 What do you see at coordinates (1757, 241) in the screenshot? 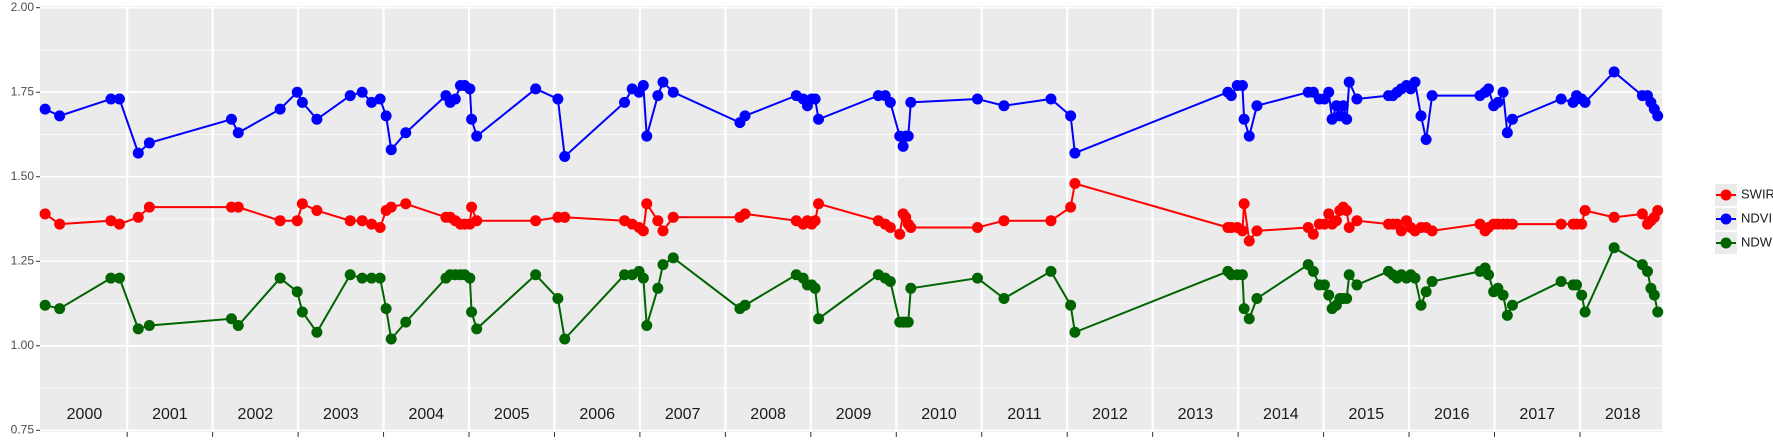
I see `legend-label: NDWI` at bounding box center [1757, 241].